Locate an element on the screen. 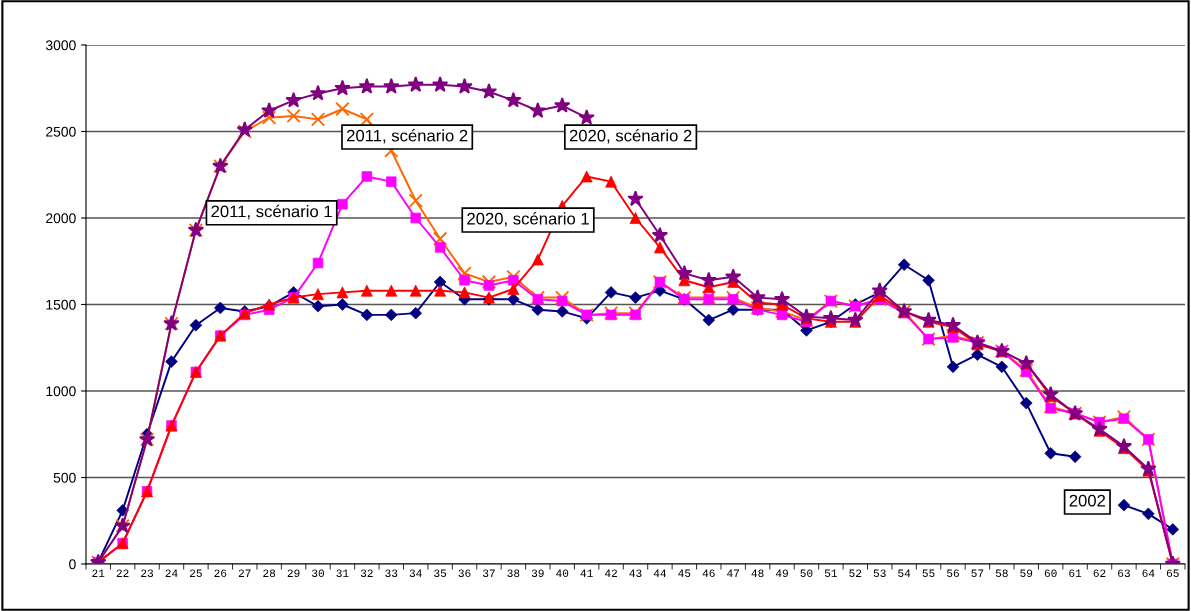  y-tick-label: 2000 is located at coordinates (61, 218).